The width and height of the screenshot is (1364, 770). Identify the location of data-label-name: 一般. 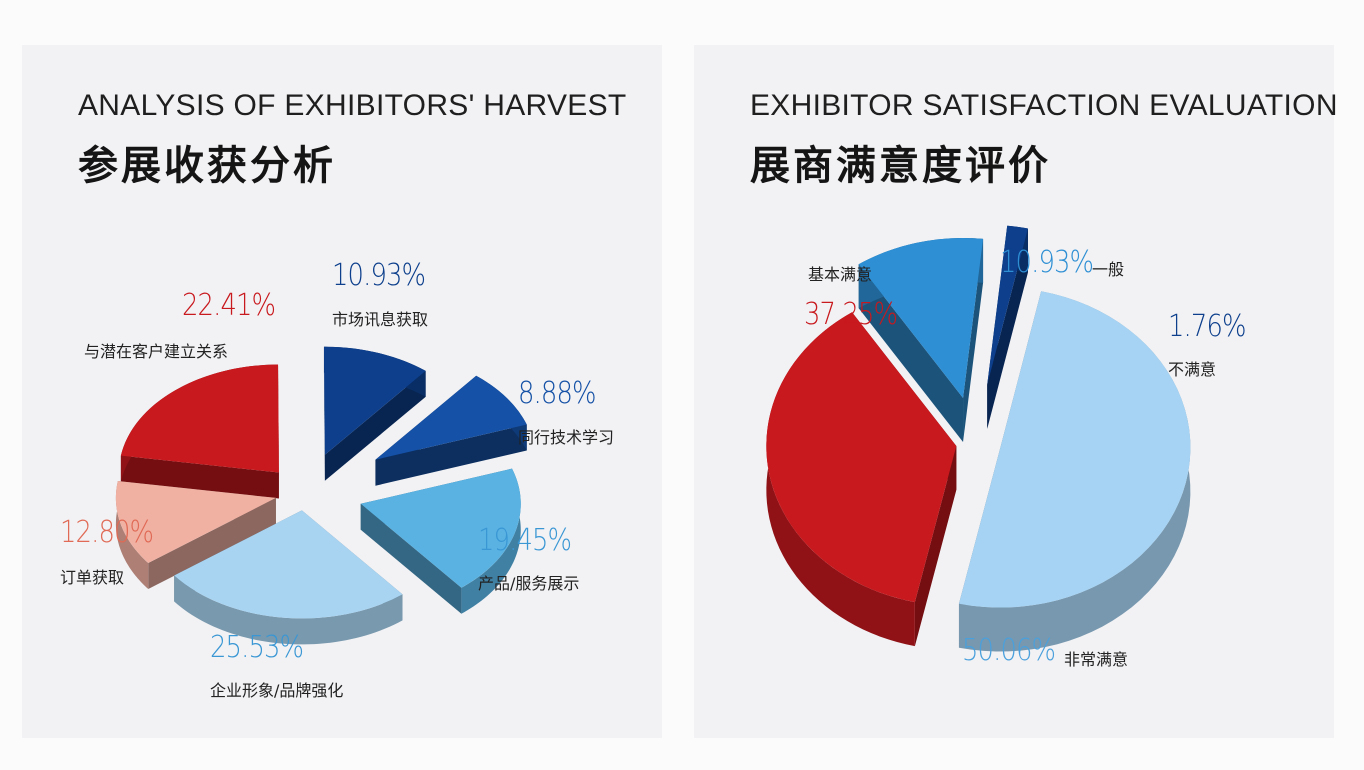
(1108, 269).